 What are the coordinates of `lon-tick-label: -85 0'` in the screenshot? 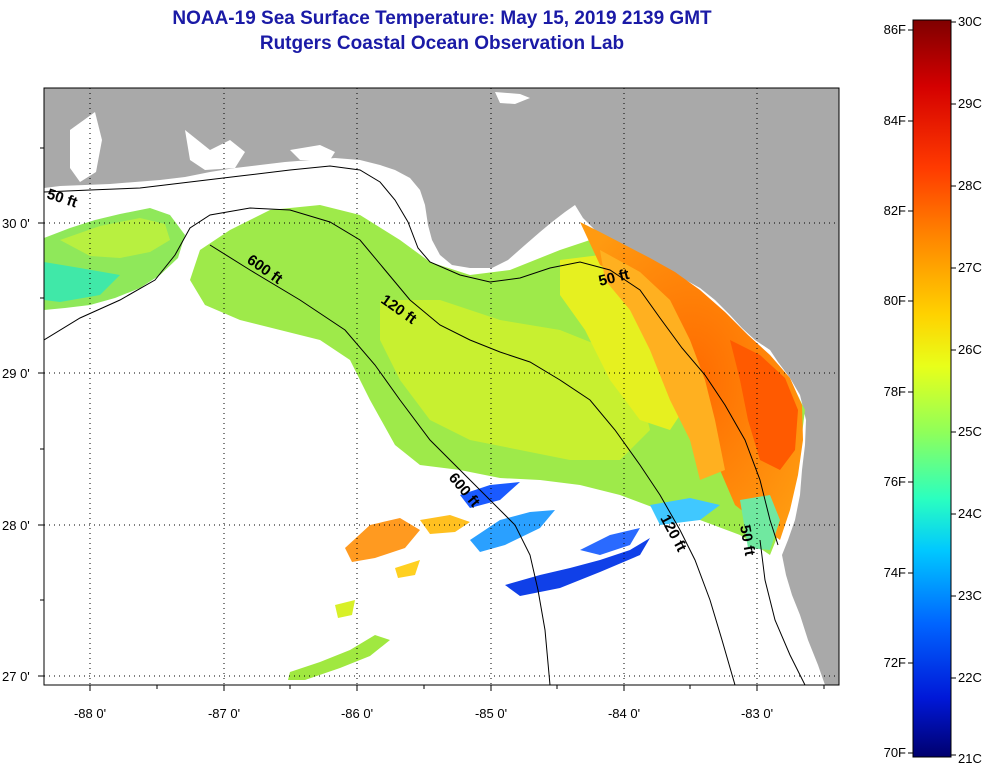 It's located at (491, 713).